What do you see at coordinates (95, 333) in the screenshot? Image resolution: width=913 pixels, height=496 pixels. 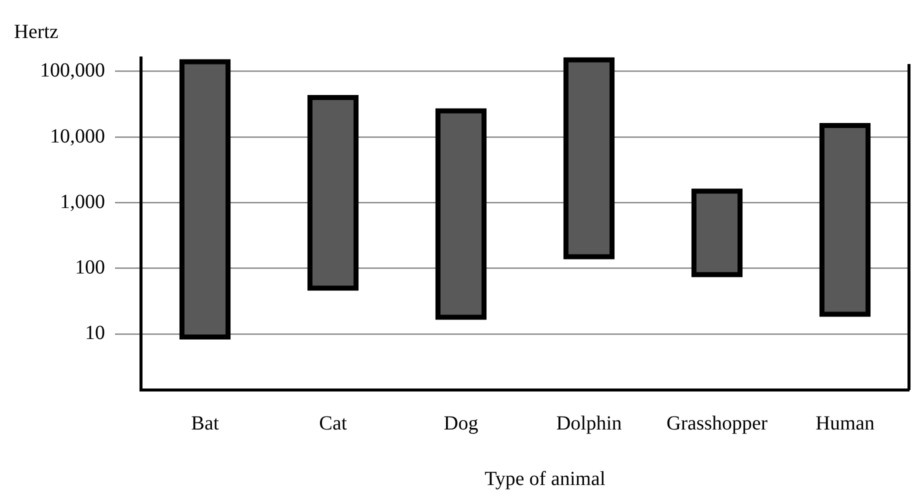 I see `y-tick-label: 10` at bounding box center [95, 333].